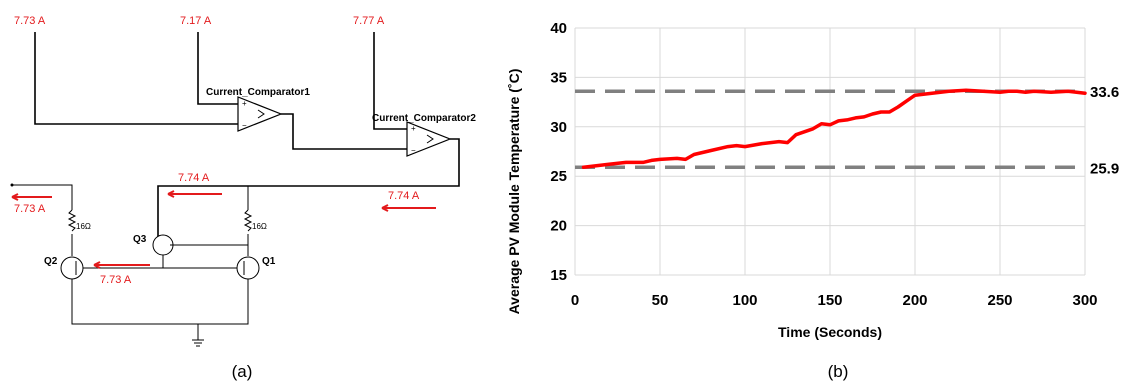  I want to click on reference-label: 25.9, so click(1104, 168).